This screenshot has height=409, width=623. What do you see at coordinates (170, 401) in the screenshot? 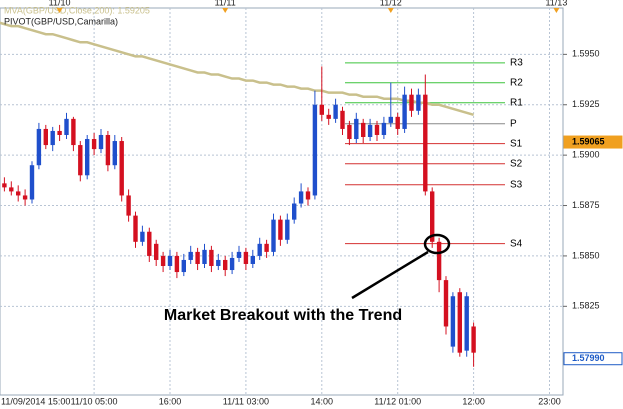
I see `x-tick-label: 16:00` at bounding box center [170, 401].